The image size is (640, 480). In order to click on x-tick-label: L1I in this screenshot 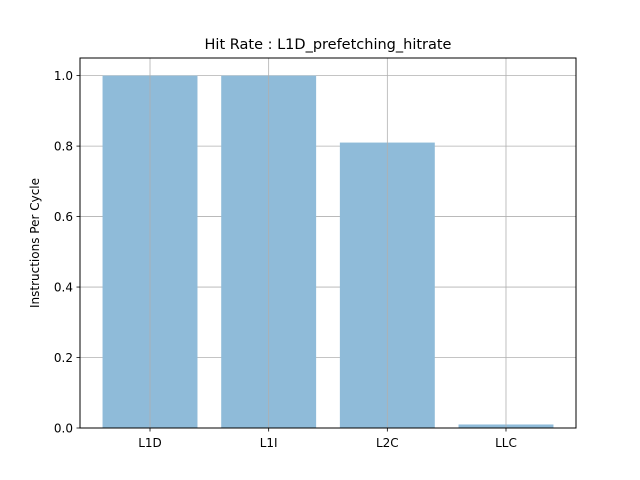, I will do `click(269, 443)`.